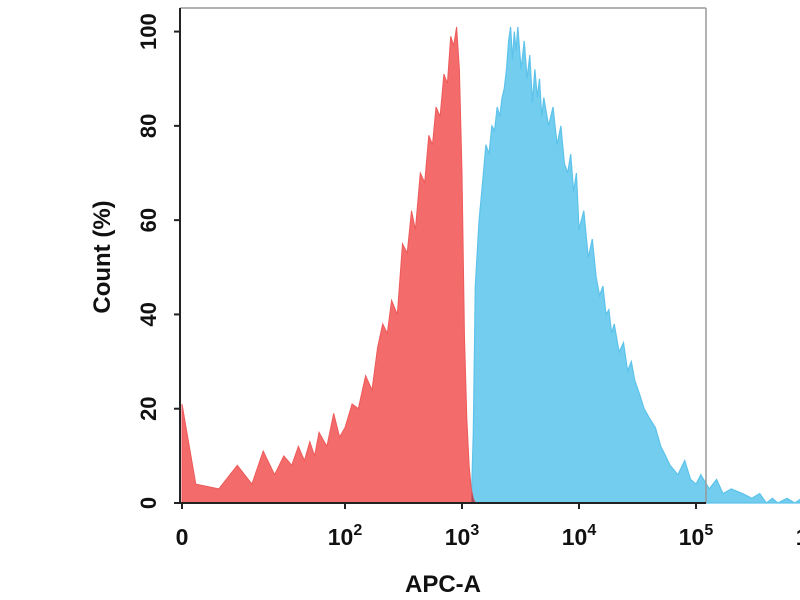  I want to click on x-axis-label: APC-A, so click(443, 584).